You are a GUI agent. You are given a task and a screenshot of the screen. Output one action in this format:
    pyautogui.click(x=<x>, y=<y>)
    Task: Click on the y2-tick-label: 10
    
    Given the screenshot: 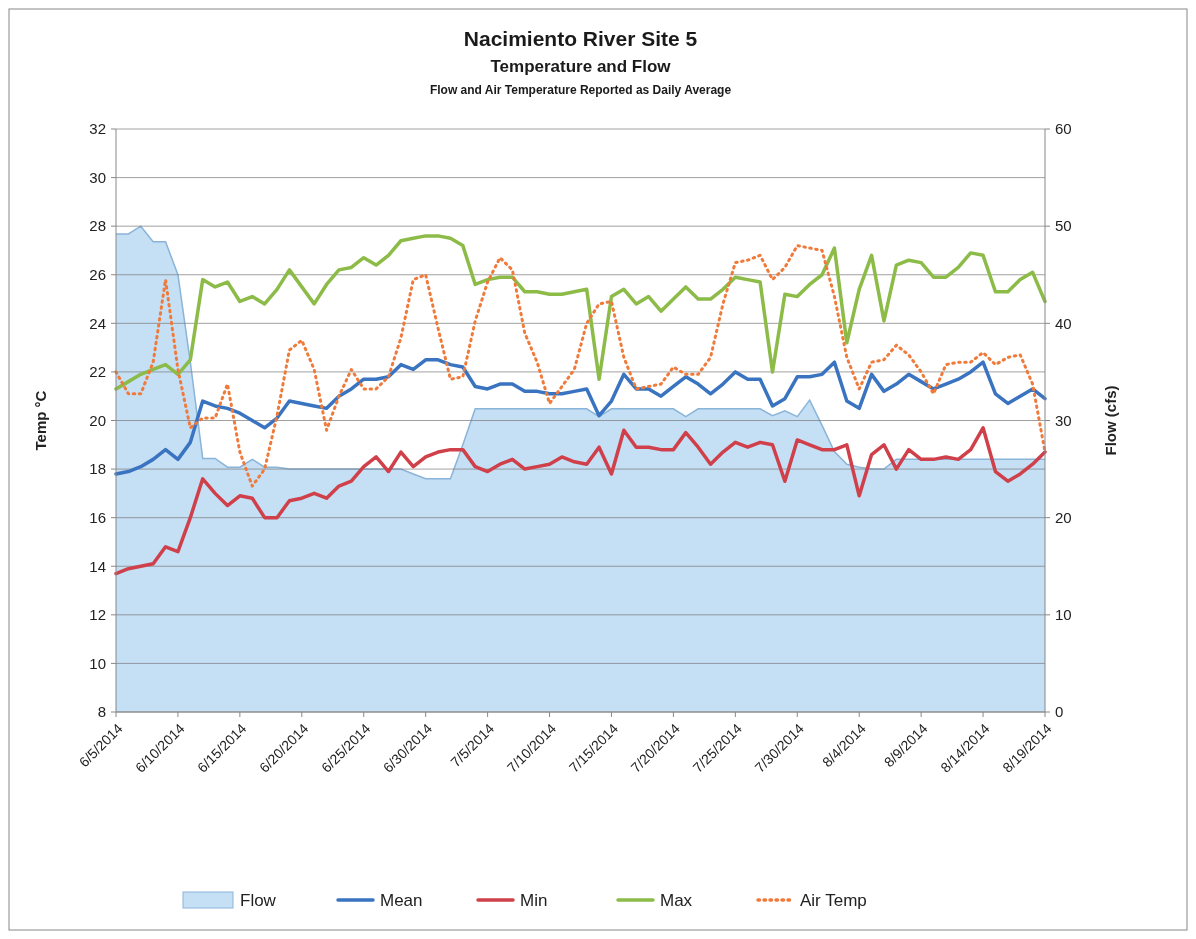 What is the action you would take?
    pyautogui.click(x=1063, y=615)
    